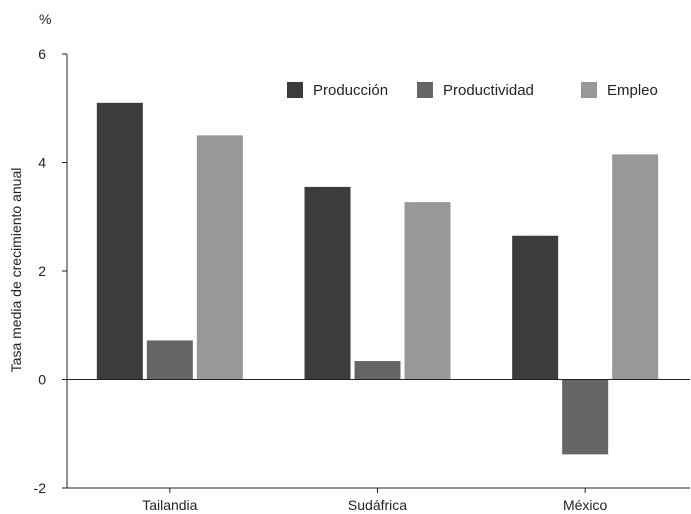 Image resolution: width=691 pixels, height=514 pixels. I want to click on legend-label: Productividad, so click(488, 90).